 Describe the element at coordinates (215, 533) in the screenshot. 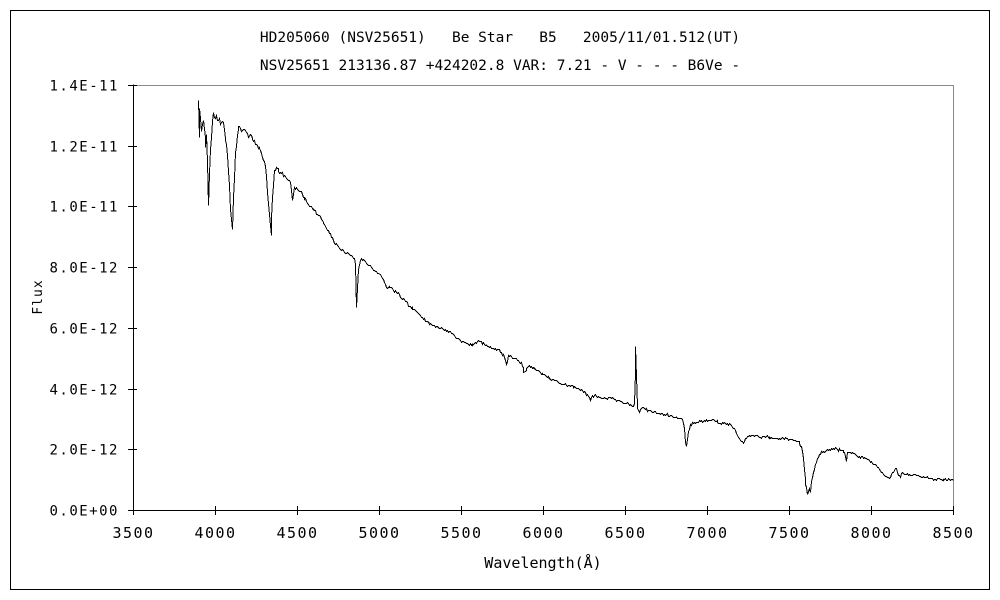

I see `x-tick-label: 4000` at that location.